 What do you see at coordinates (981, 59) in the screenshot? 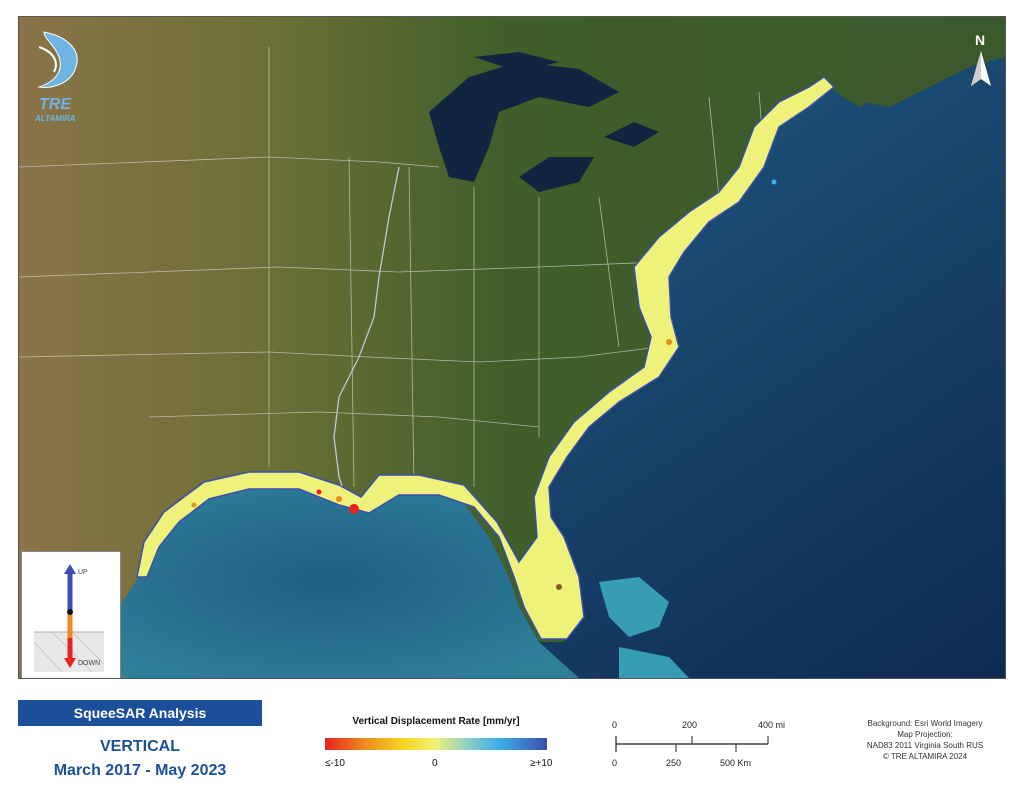
I see `north-arrow: N` at bounding box center [981, 59].